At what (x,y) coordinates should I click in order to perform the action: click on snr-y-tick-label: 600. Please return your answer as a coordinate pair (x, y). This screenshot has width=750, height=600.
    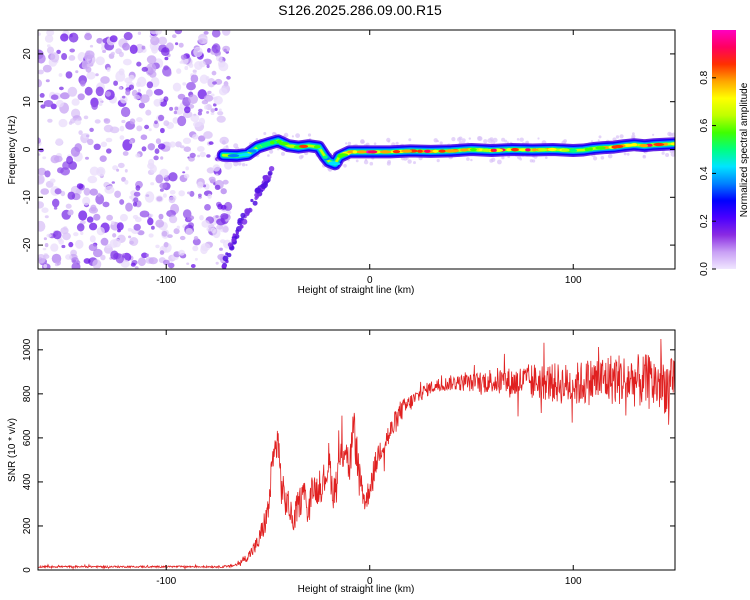
    Looking at the image, I should click on (27, 437).